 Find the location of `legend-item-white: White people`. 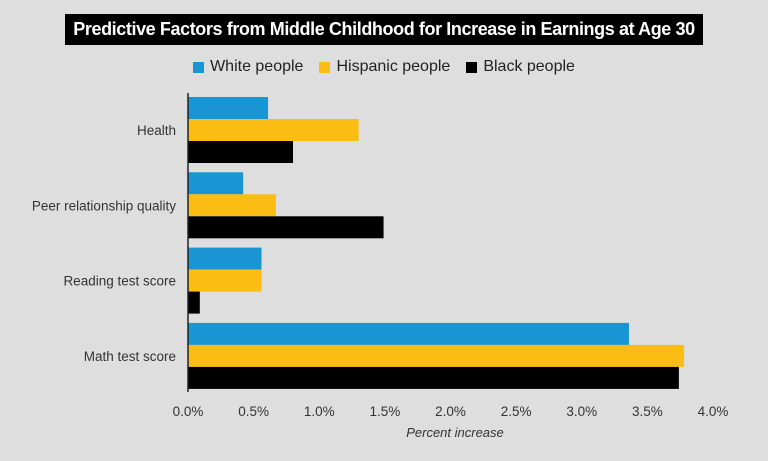

legend-item-white: White people is located at coordinates (248, 67).